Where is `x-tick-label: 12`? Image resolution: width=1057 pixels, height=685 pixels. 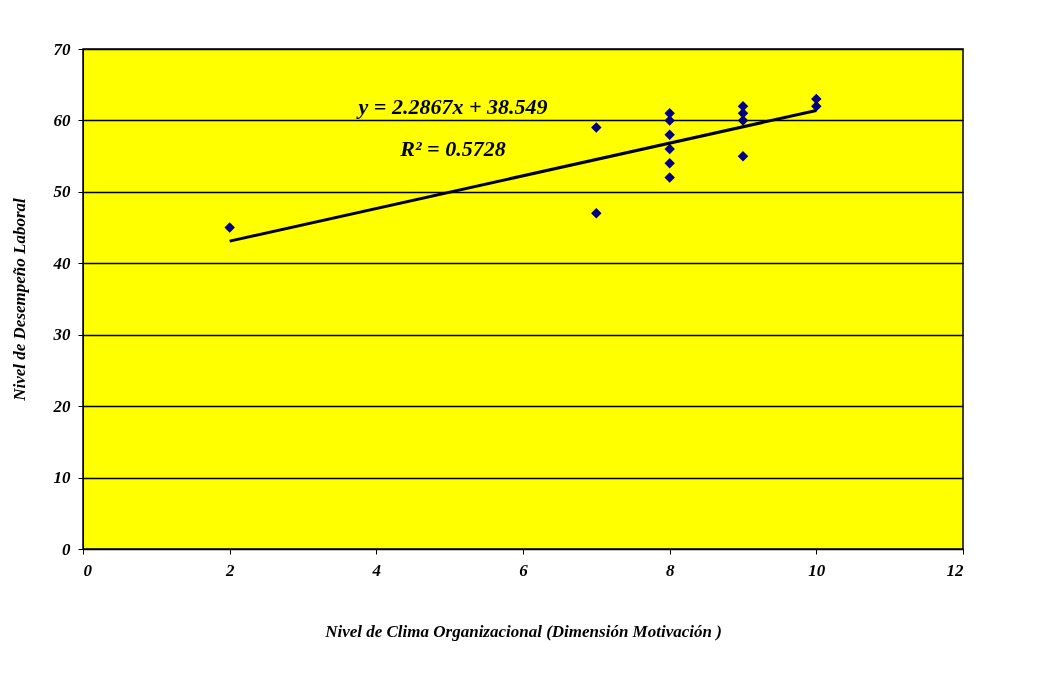 x-tick-label: 12 is located at coordinates (955, 570).